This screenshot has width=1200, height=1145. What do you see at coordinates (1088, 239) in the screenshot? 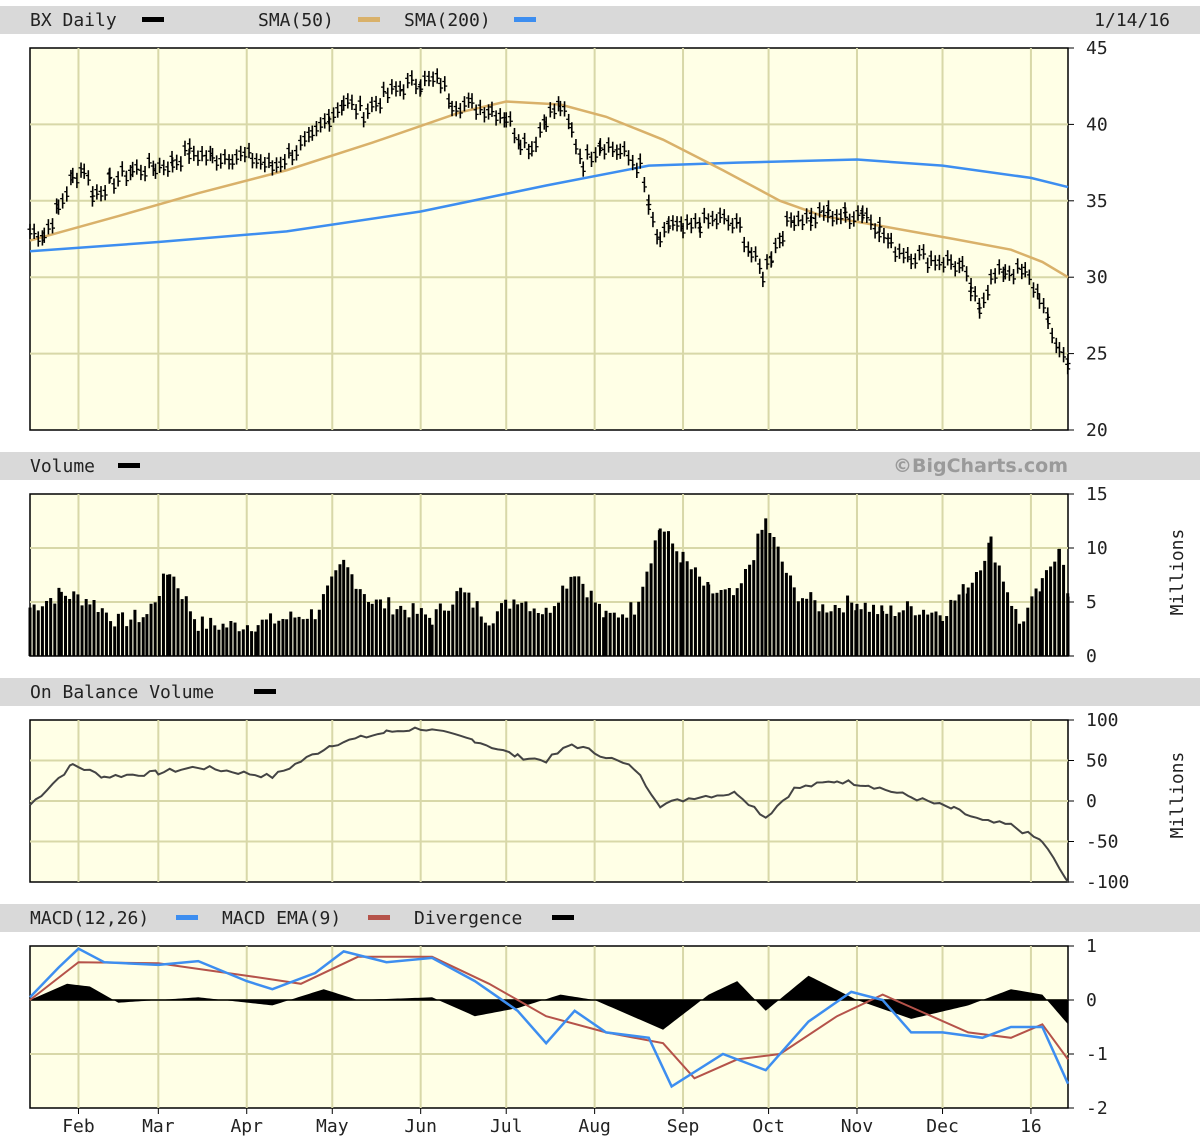
I see `price-y-axis: 45 40 35 30 25 20` at bounding box center [1088, 239].